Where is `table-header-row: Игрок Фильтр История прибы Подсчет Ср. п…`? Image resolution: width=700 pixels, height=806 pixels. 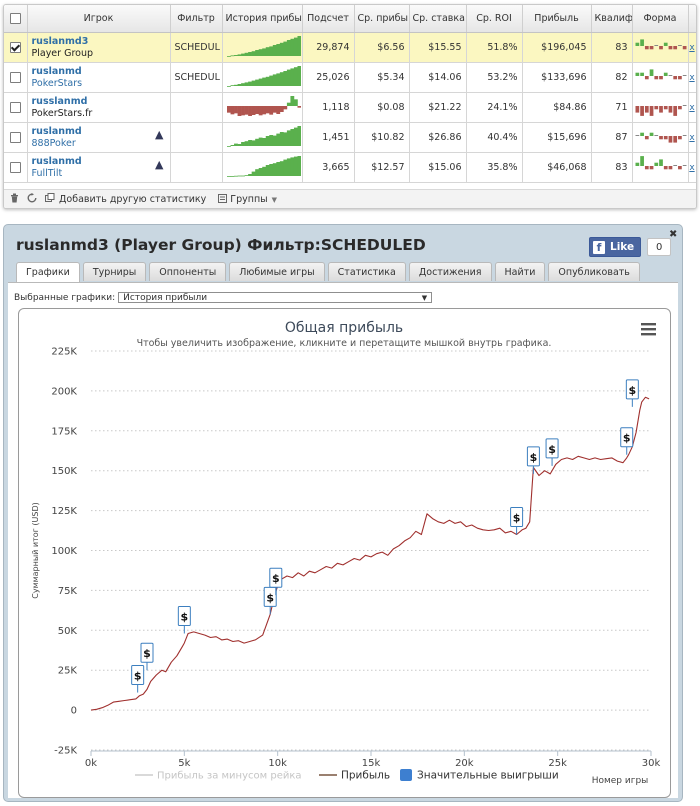
table-header-row: Игрок Фильтр История прибы Подсчет Ср. п… is located at coordinates (350, 19).